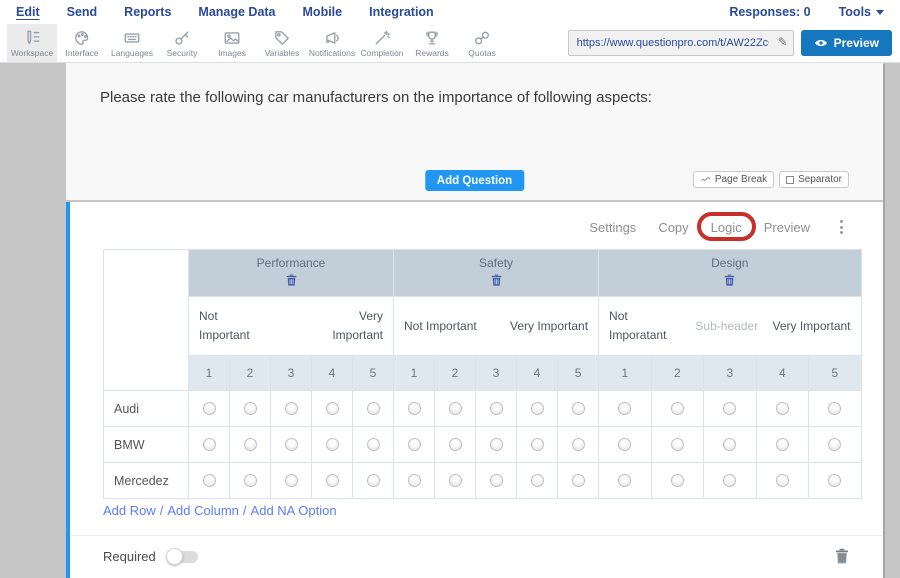 The width and height of the screenshot is (900, 578). What do you see at coordinates (846, 43) in the screenshot?
I see `preview-button: Preview` at bounding box center [846, 43].